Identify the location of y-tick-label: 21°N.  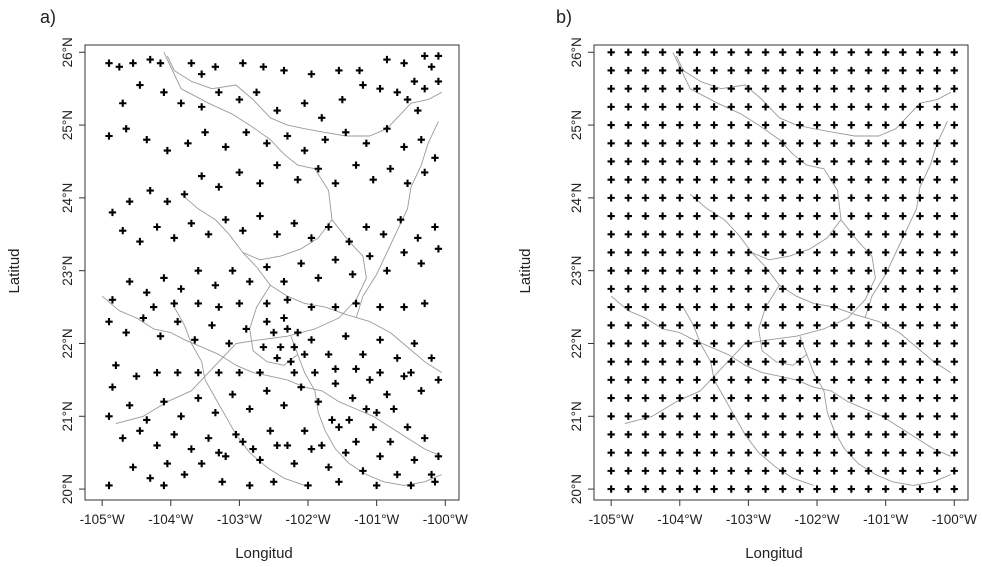
(576, 416).